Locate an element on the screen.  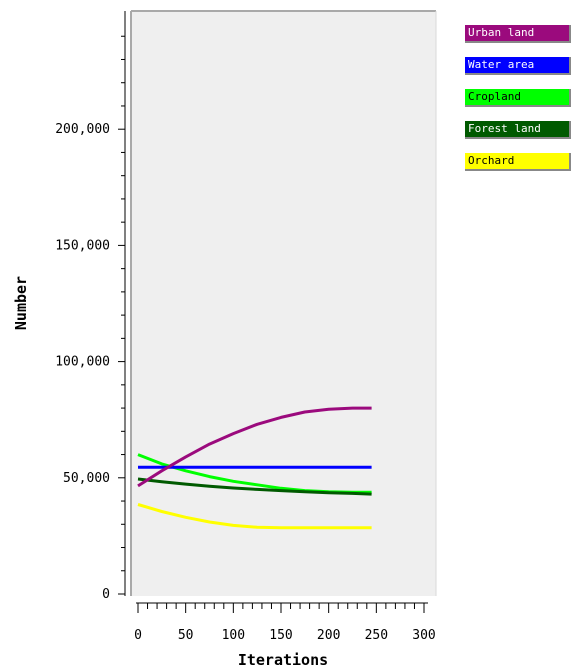
series-line-orchard is located at coordinates (254, 516).